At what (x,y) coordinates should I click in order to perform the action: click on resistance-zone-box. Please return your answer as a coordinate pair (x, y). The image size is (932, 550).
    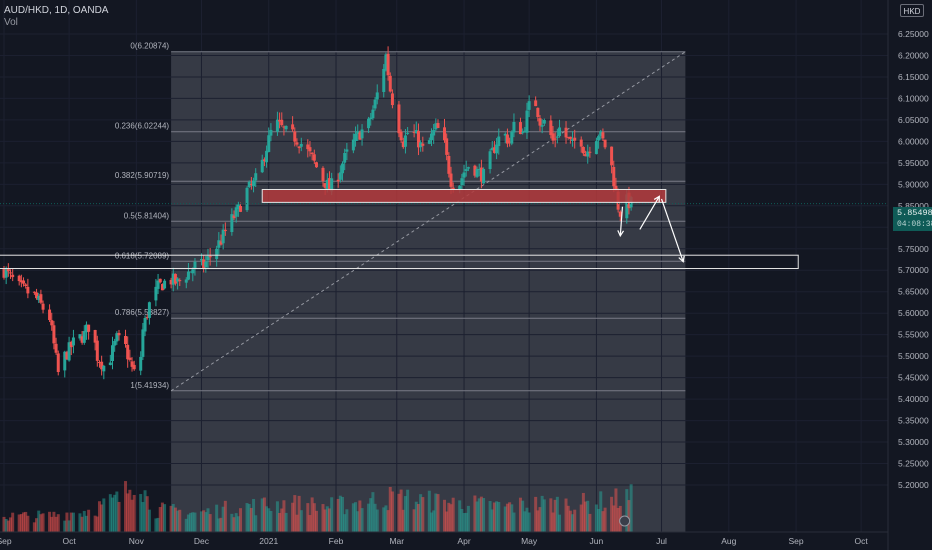
    Looking at the image, I should click on (464, 195).